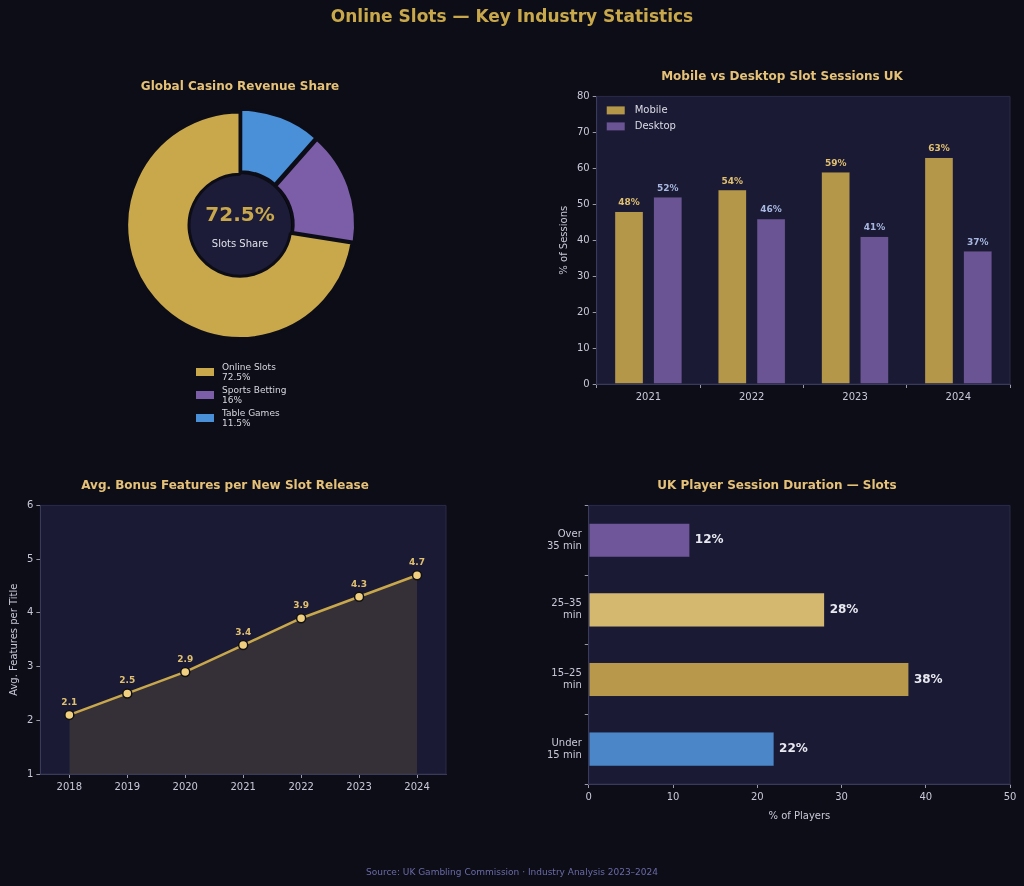 The width and height of the screenshot is (1024, 886). Describe the element at coordinates (841, 796) in the screenshot. I see `x-tick-label: 30` at that location.